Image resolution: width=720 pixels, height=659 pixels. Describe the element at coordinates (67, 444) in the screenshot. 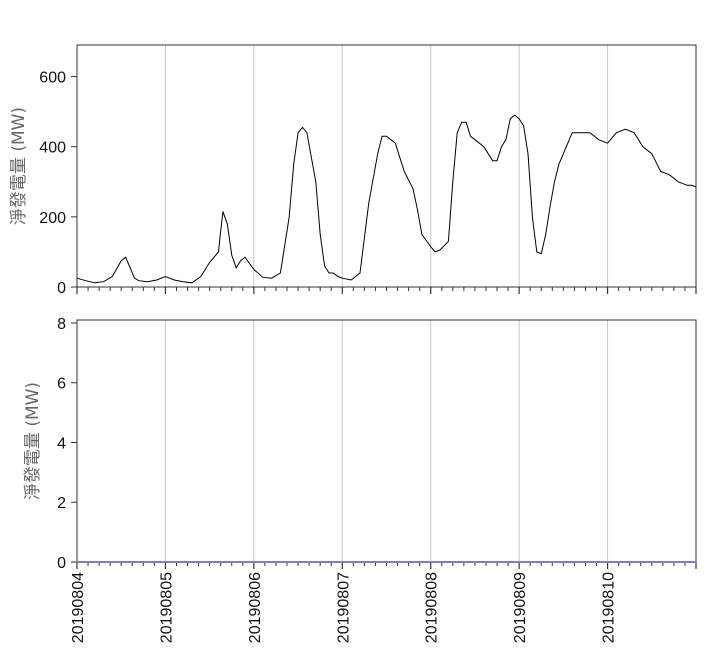

I see `bottom-y-ticks: 0 2 4 6 8` at that location.